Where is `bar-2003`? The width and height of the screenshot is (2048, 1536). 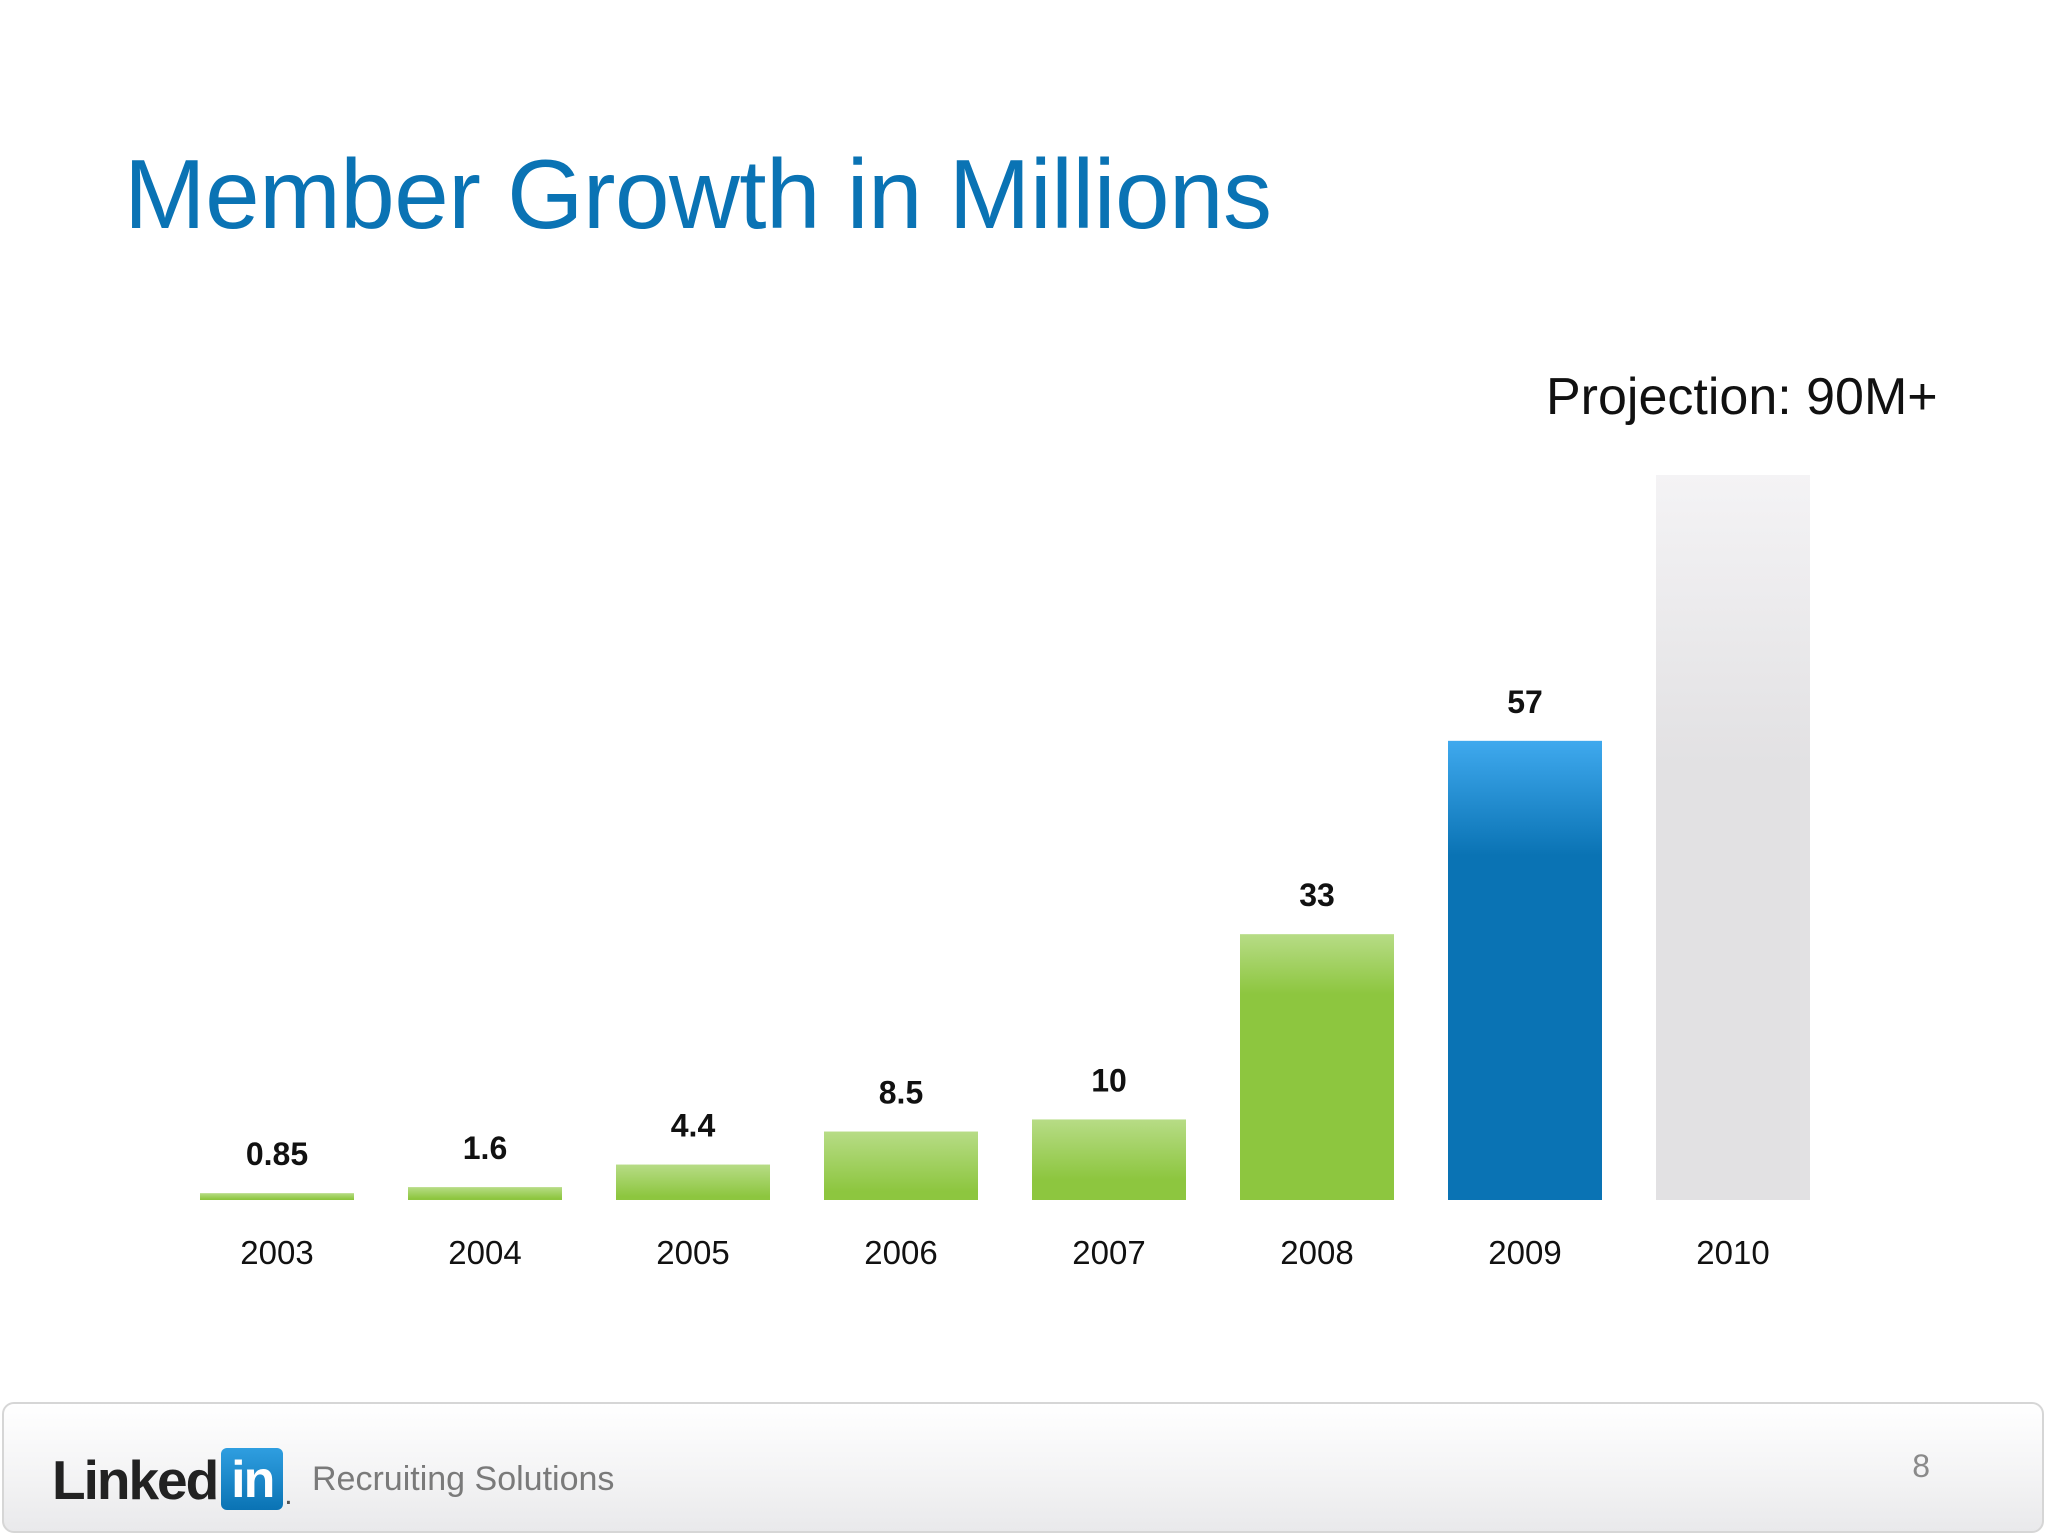 bar-2003 is located at coordinates (277, 1196).